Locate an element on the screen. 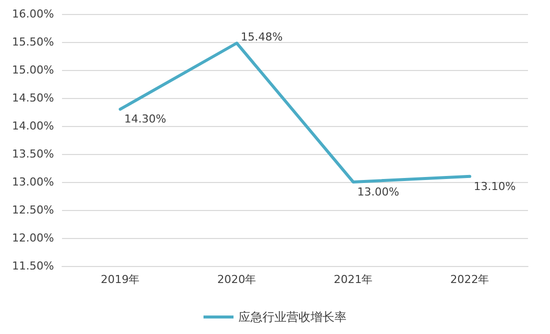 Image resolution: width=550 pixels, height=334 pixels. data-label: 14.30% is located at coordinates (145, 119).